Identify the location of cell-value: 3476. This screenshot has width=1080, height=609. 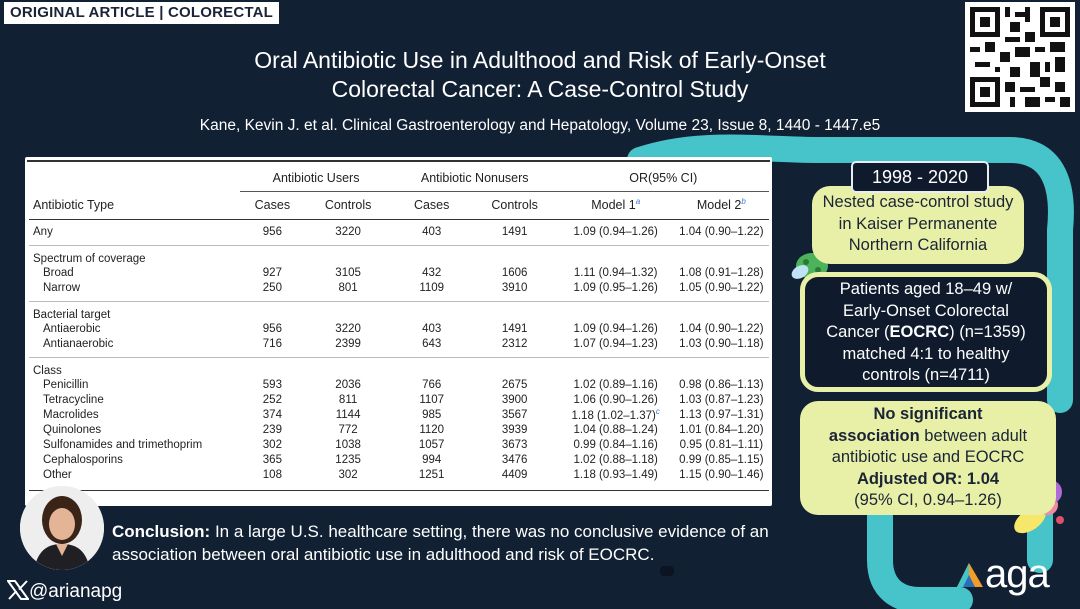
(514, 459).